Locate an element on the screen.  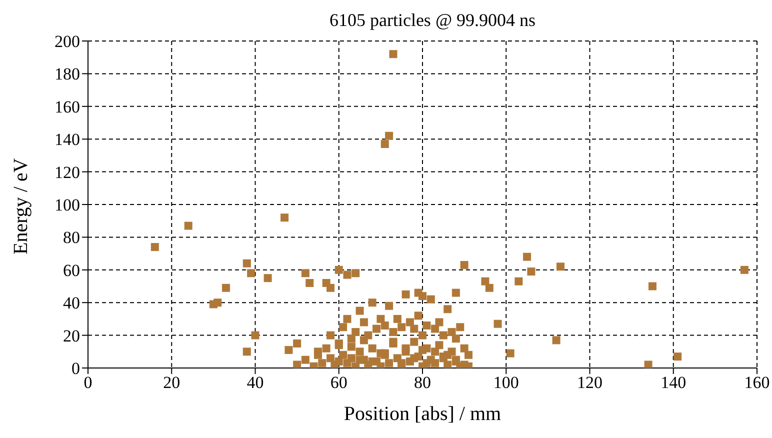
y-tick-label: 60 is located at coordinates (71, 270).